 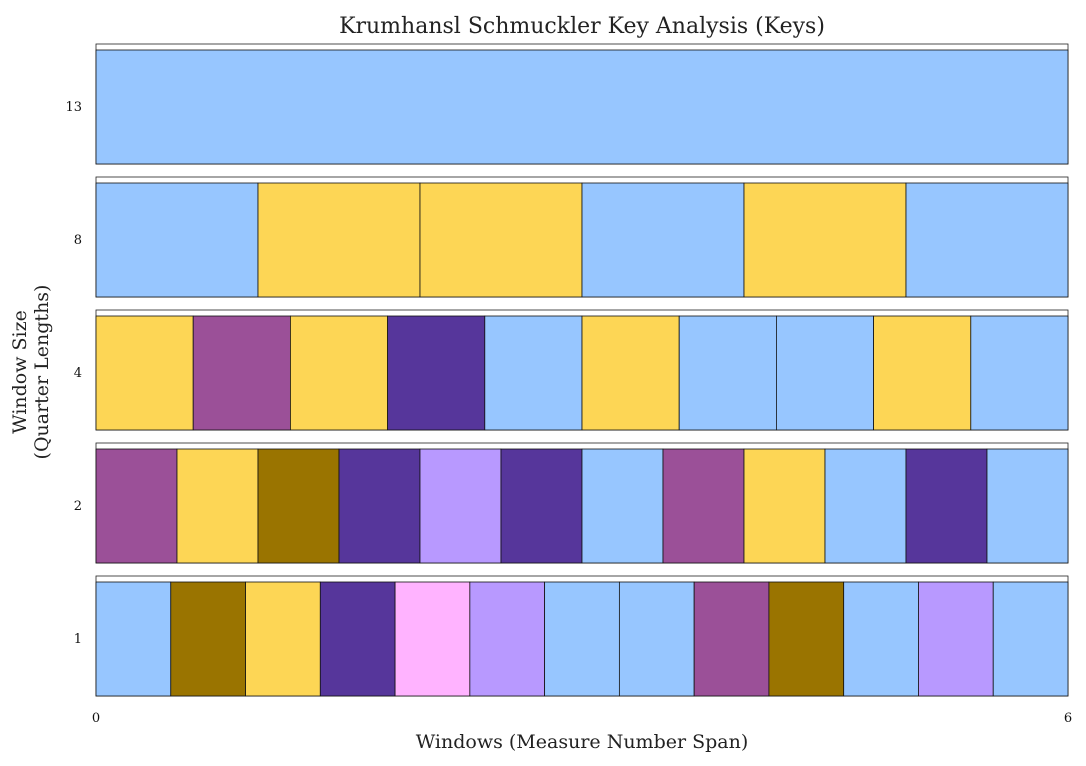 I want to click on y-tick-label-13: 13, so click(x=73, y=107).